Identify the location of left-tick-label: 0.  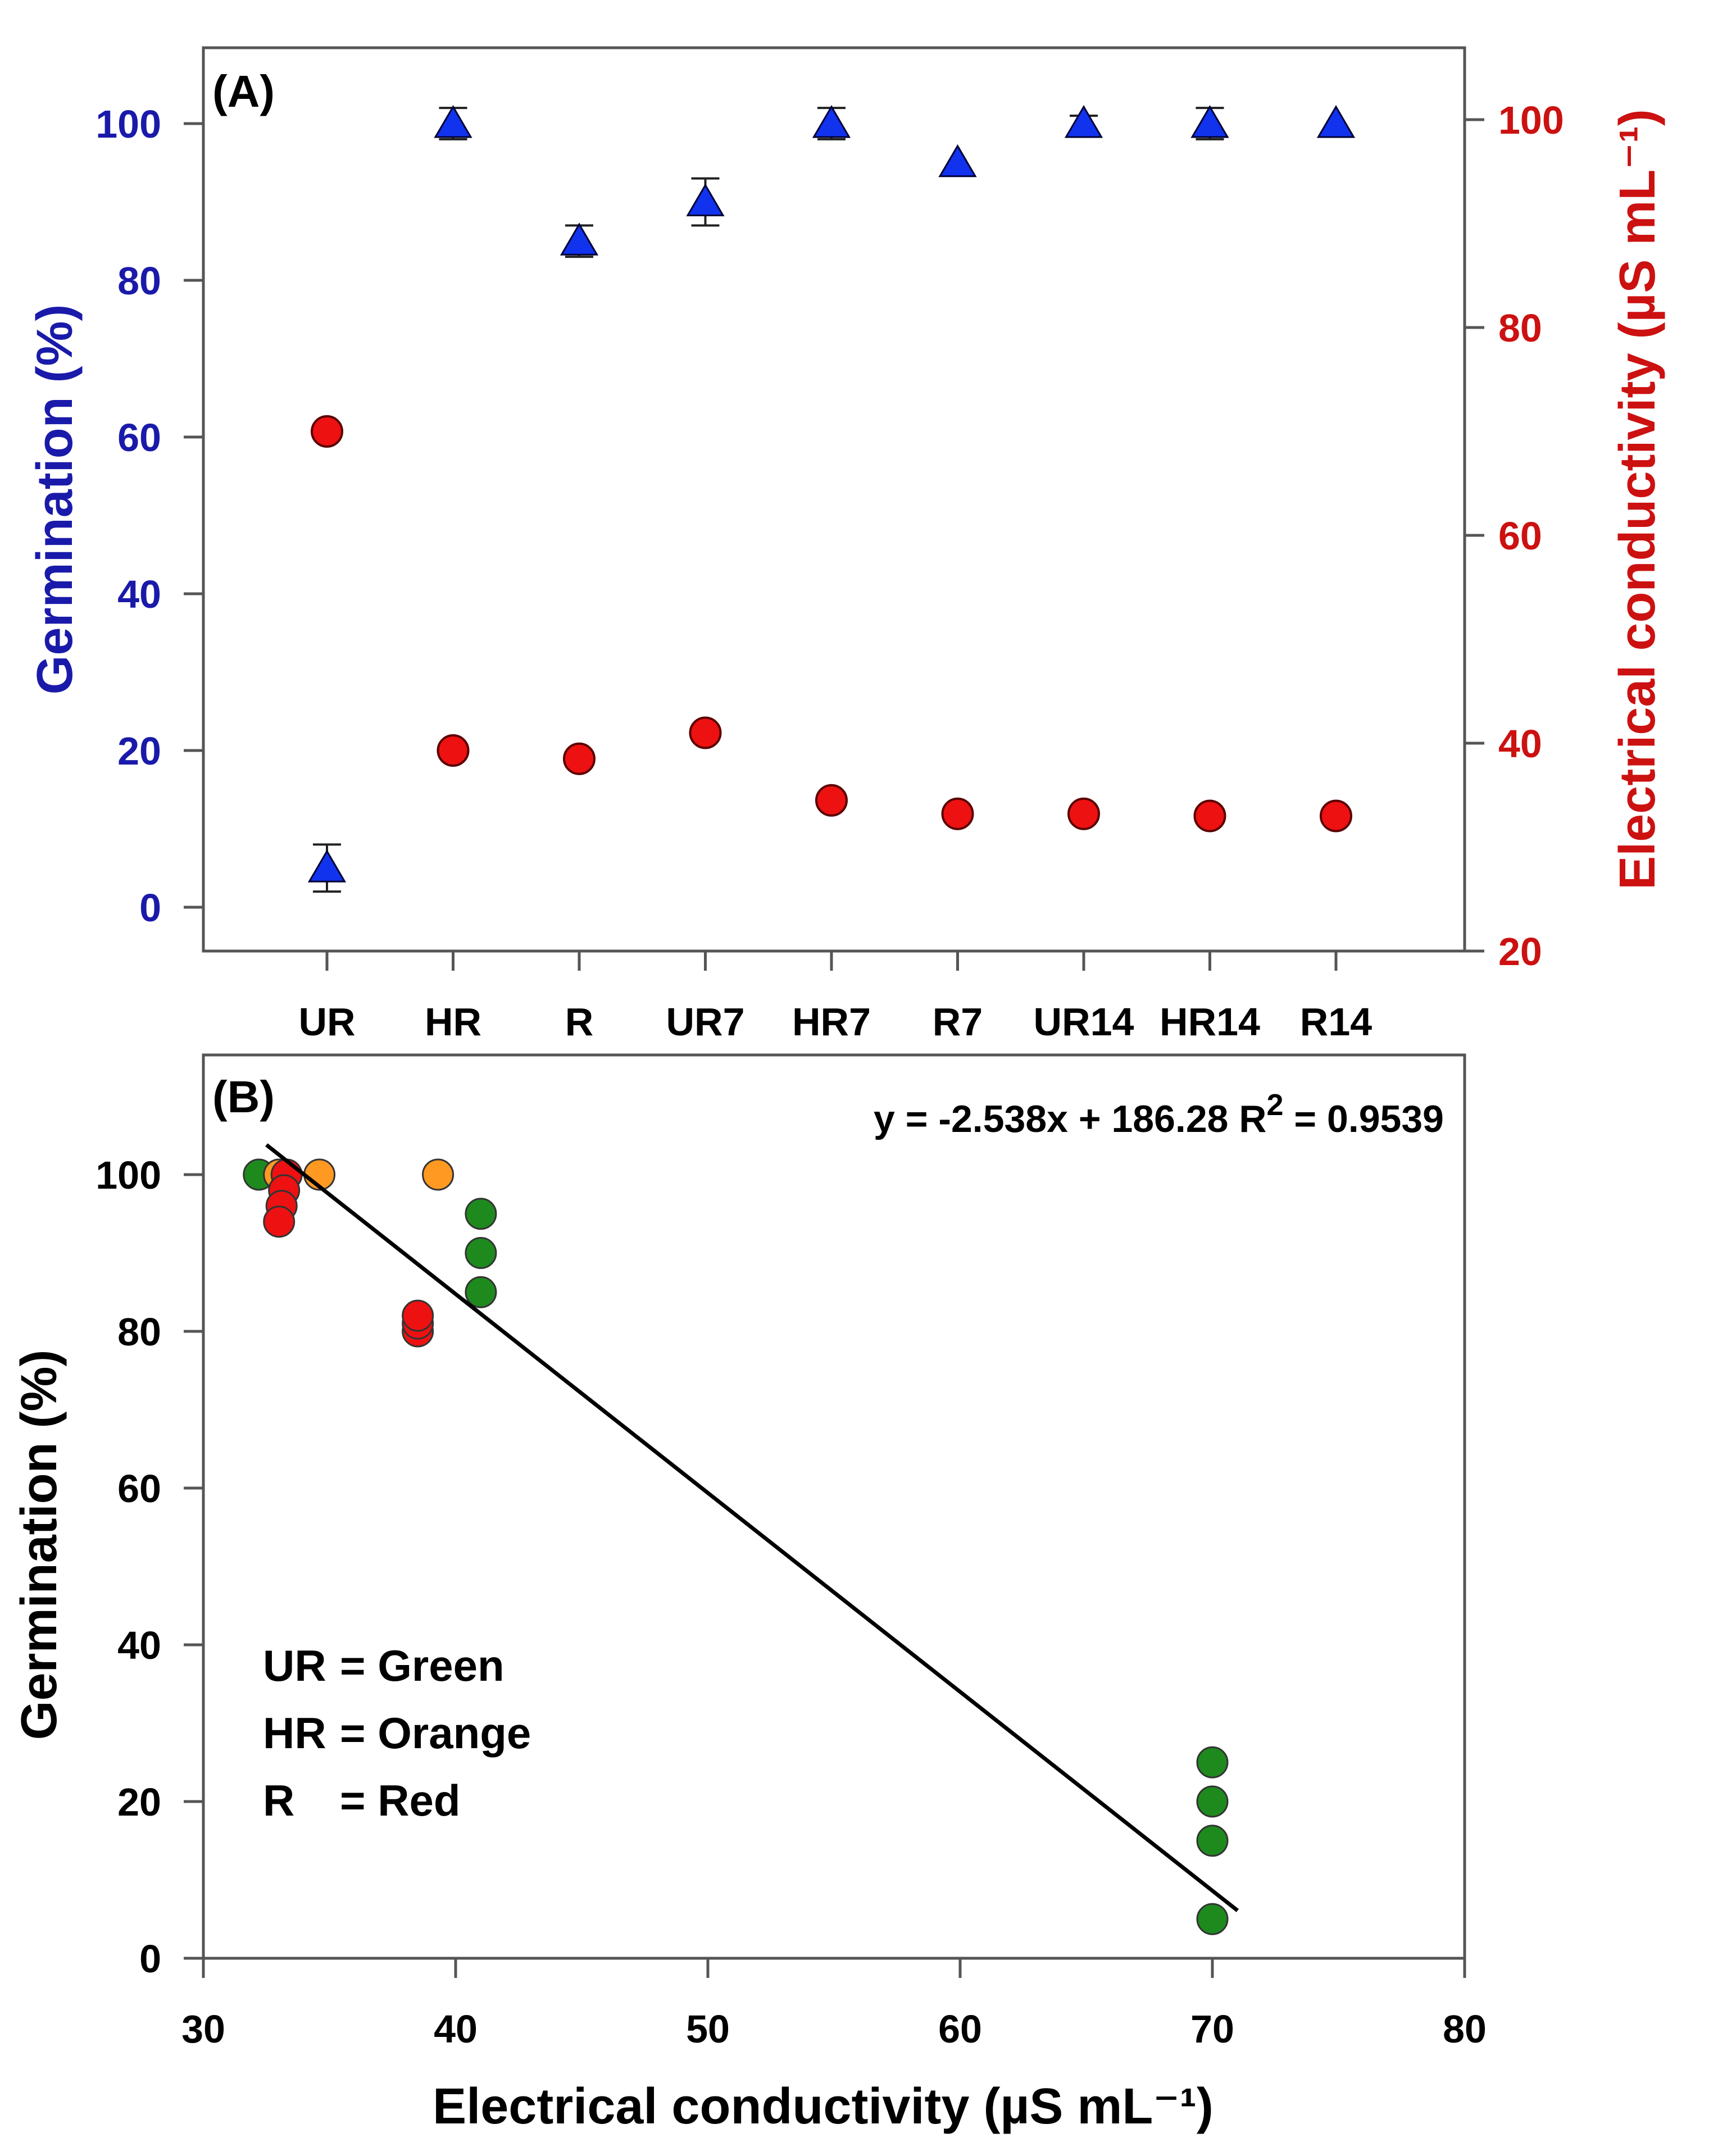
(150, 908).